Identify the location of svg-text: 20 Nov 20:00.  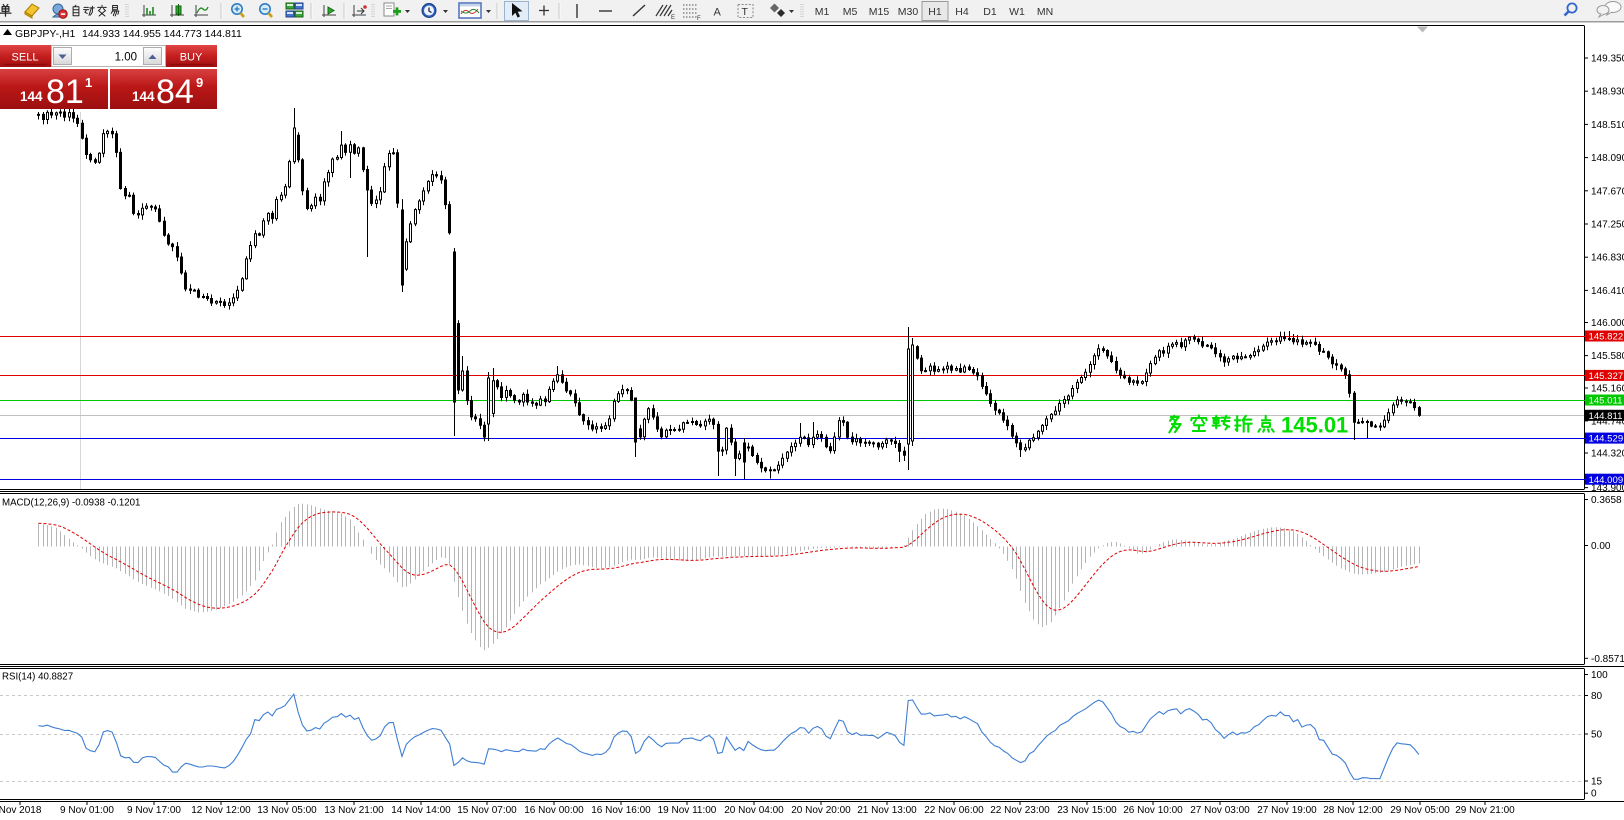
(821, 810).